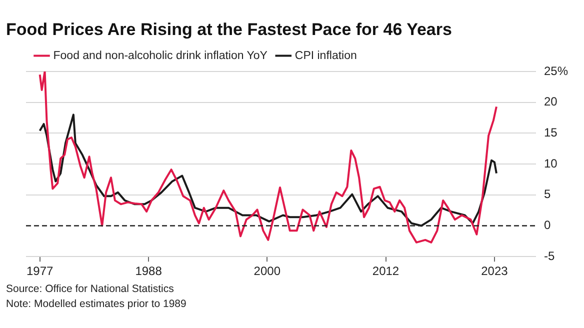  Describe the element at coordinates (547, 225) in the screenshot. I see `y-tick-label: 0` at that location.